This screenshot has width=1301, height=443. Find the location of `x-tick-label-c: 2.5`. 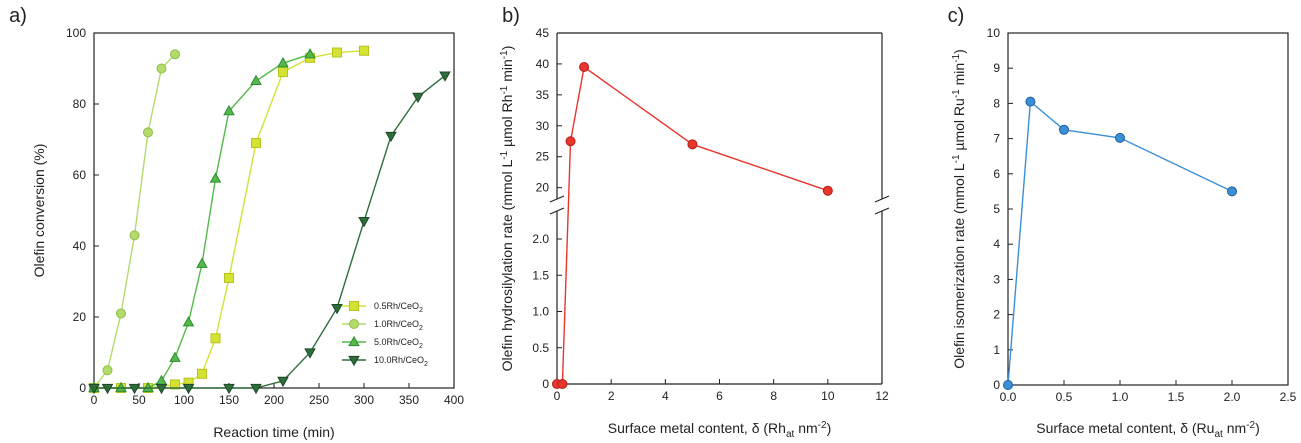

x-tick-label-c: 2.5 is located at coordinates (1288, 397).